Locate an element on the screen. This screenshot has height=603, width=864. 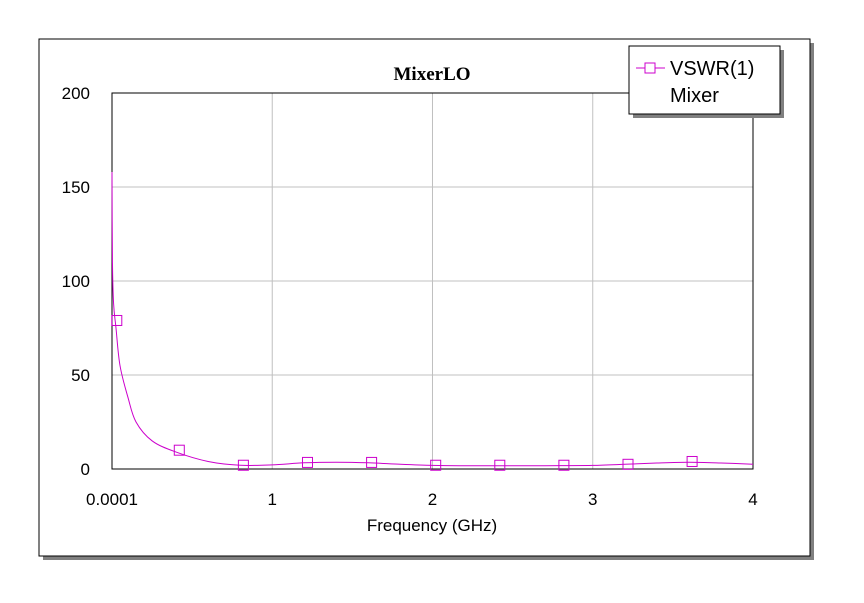
y-tick-label: 150 is located at coordinates (76, 187).